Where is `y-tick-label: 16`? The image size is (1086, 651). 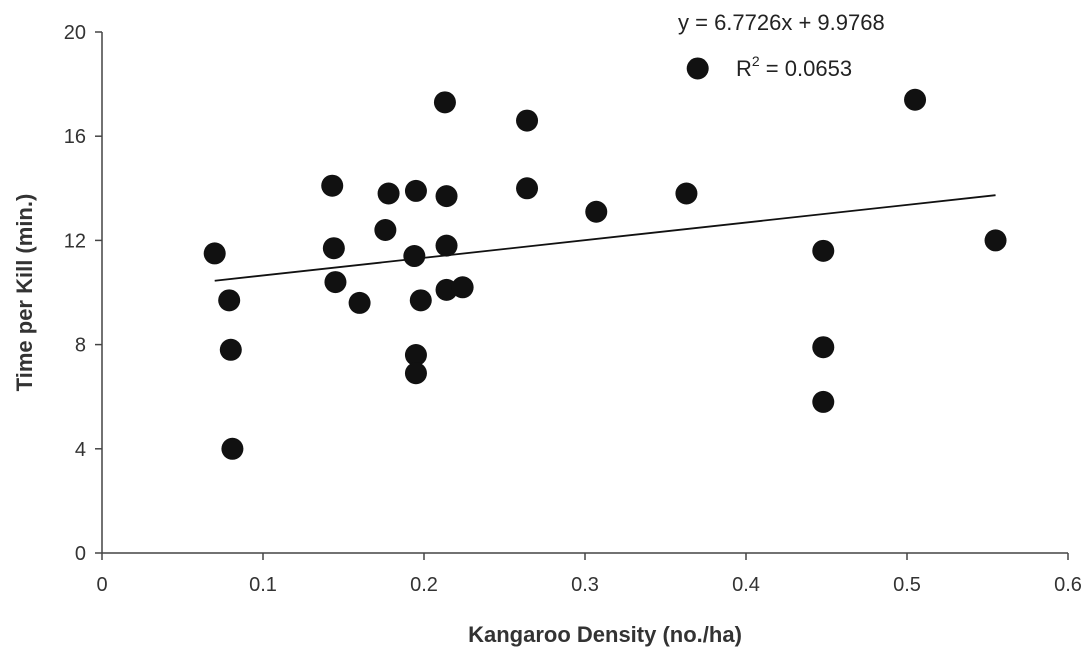
y-tick-label: 16 is located at coordinates (75, 137).